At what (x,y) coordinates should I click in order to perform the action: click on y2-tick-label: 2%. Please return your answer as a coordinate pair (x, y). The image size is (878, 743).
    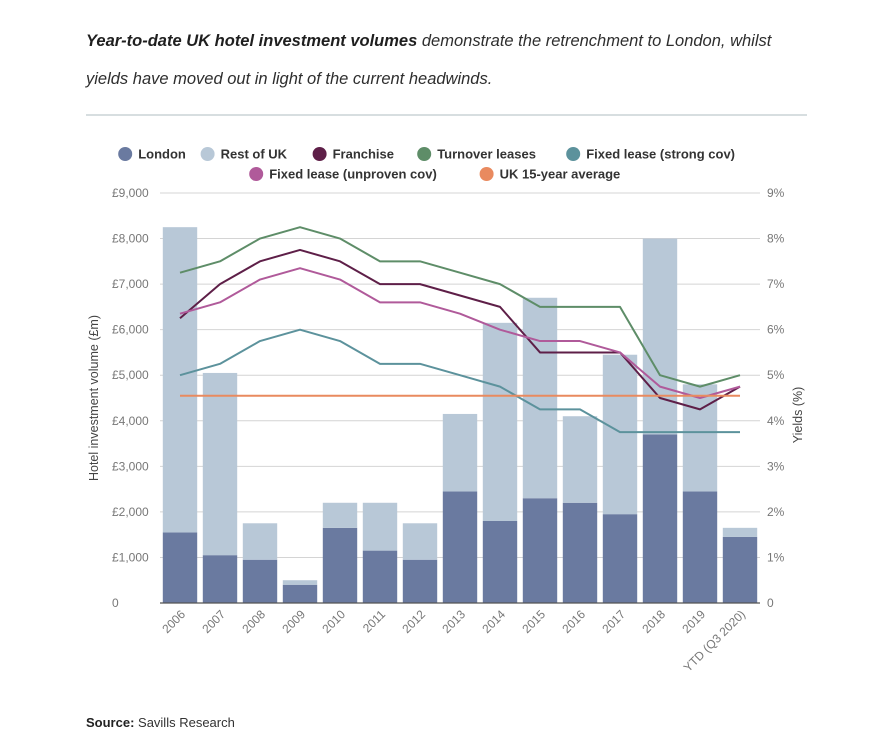
    Looking at the image, I should click on (776, 512).